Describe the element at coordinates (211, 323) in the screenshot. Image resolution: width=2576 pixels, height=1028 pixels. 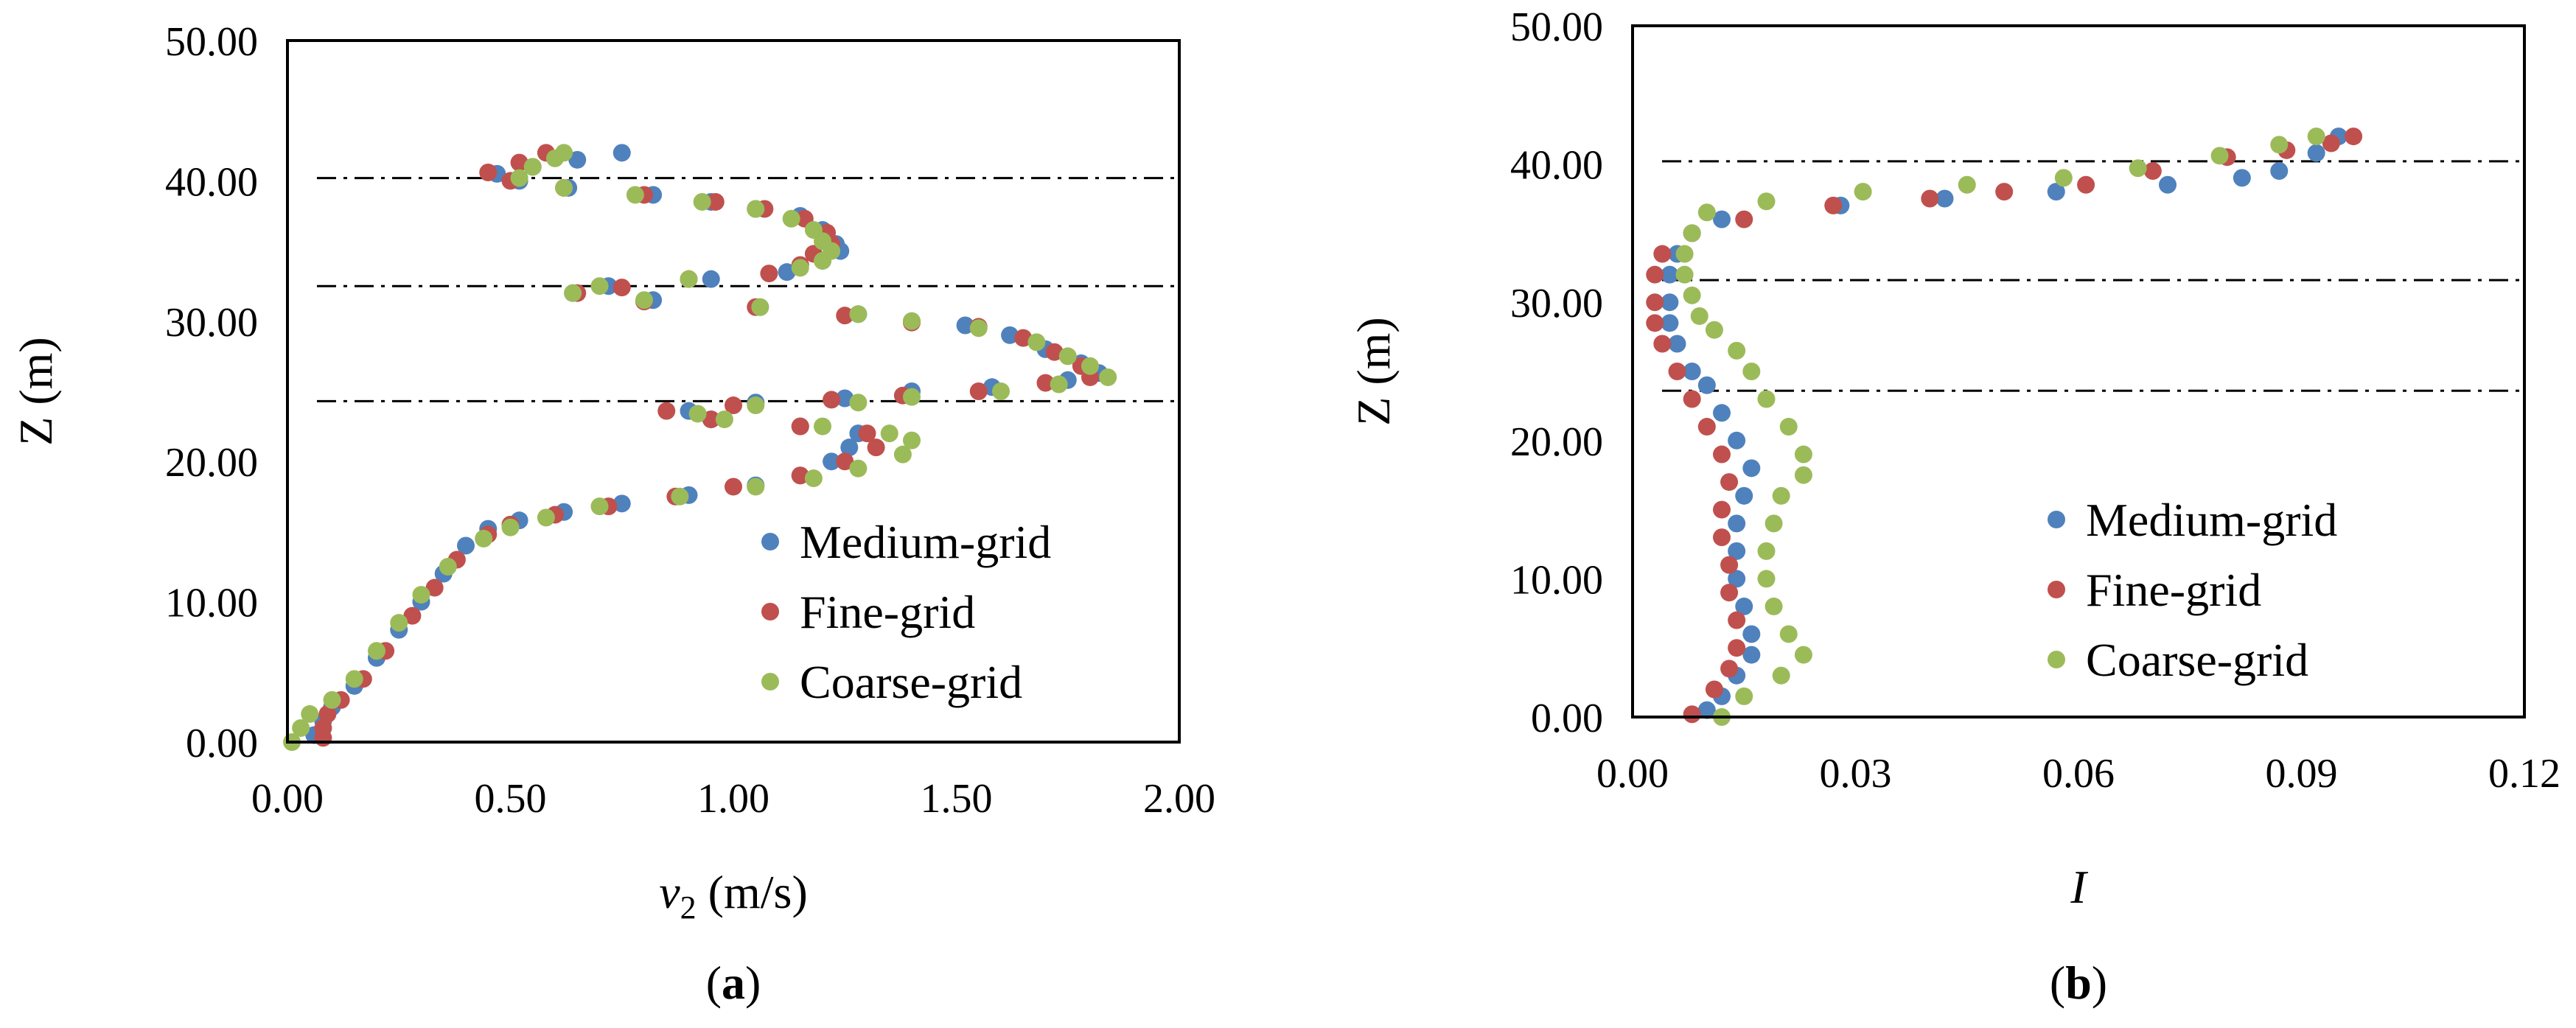
I see `y-tick-label: 30.00` at that location.